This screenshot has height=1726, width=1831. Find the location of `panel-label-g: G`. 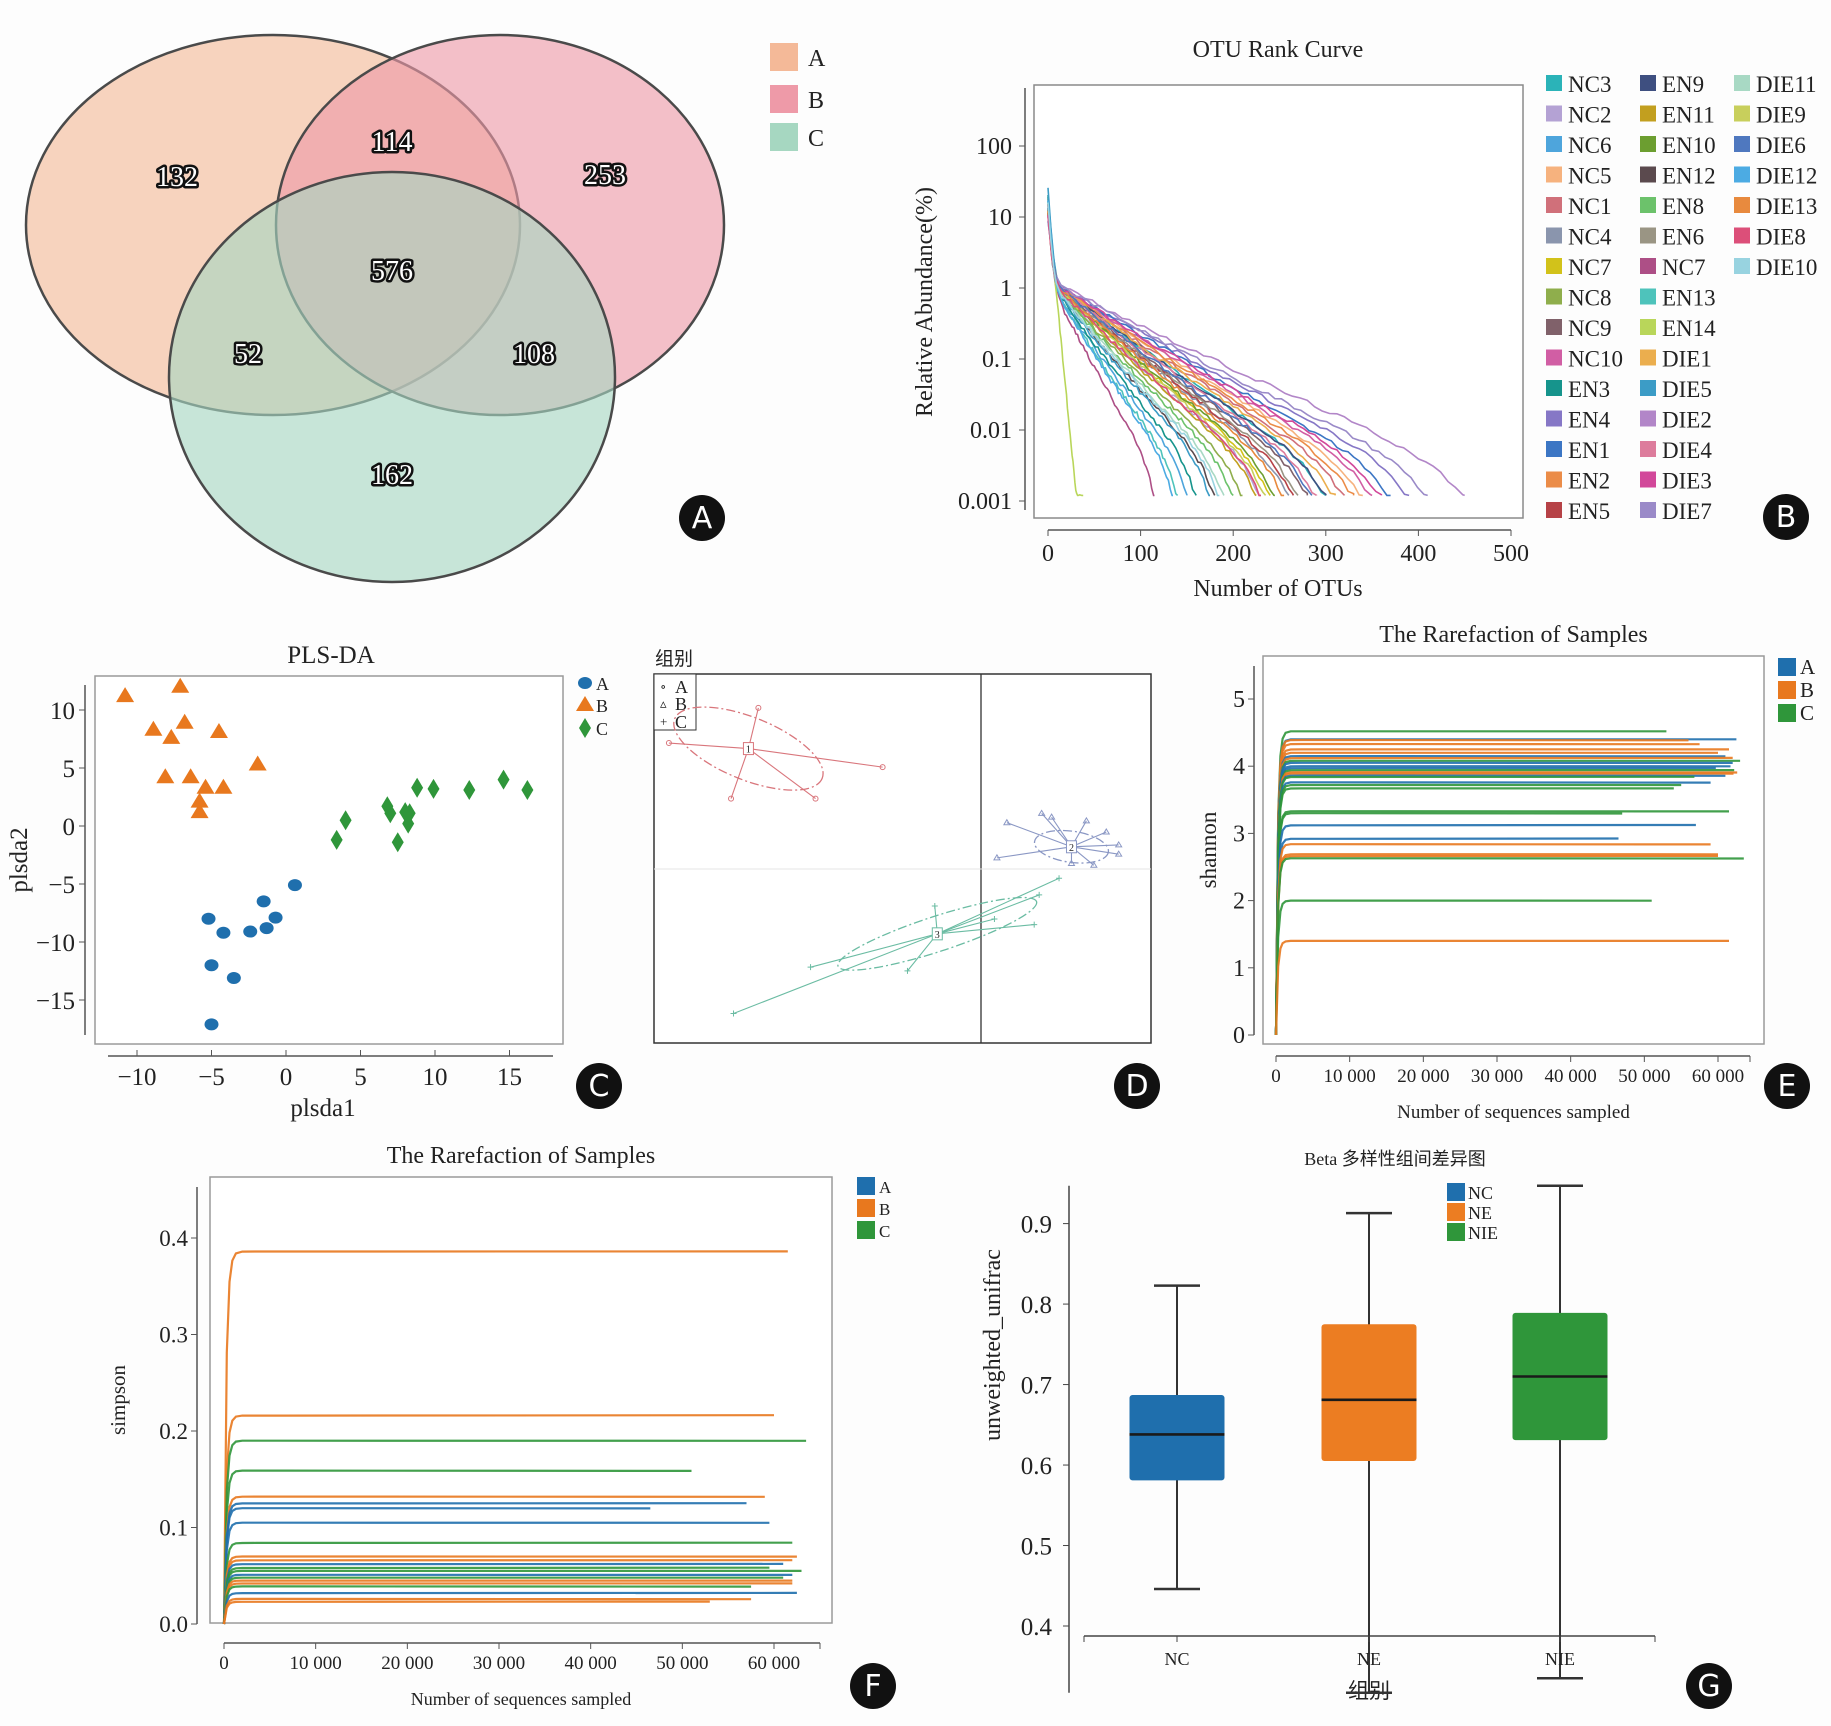

panel-label-g: G is located at coordinates (1709, 1686).